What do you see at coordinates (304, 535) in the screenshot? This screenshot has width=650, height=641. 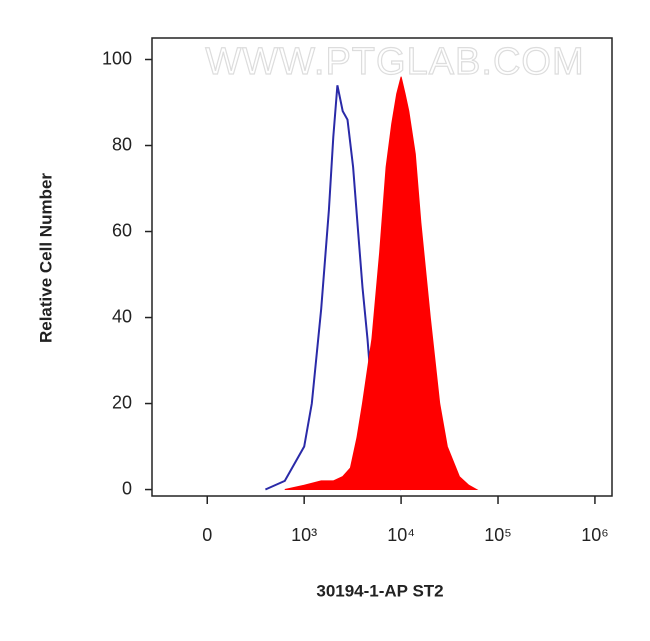 I see `x-tick-label: 10³` at bounding box center [304, 535].